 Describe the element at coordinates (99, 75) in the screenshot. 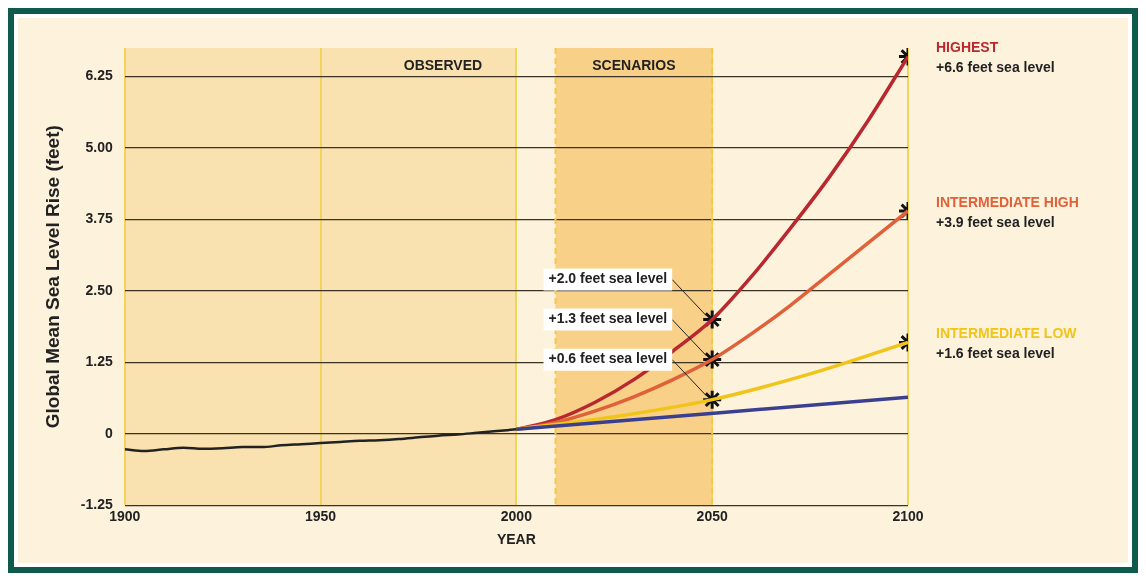

I see `y-tick-label: 6.25` at that location.